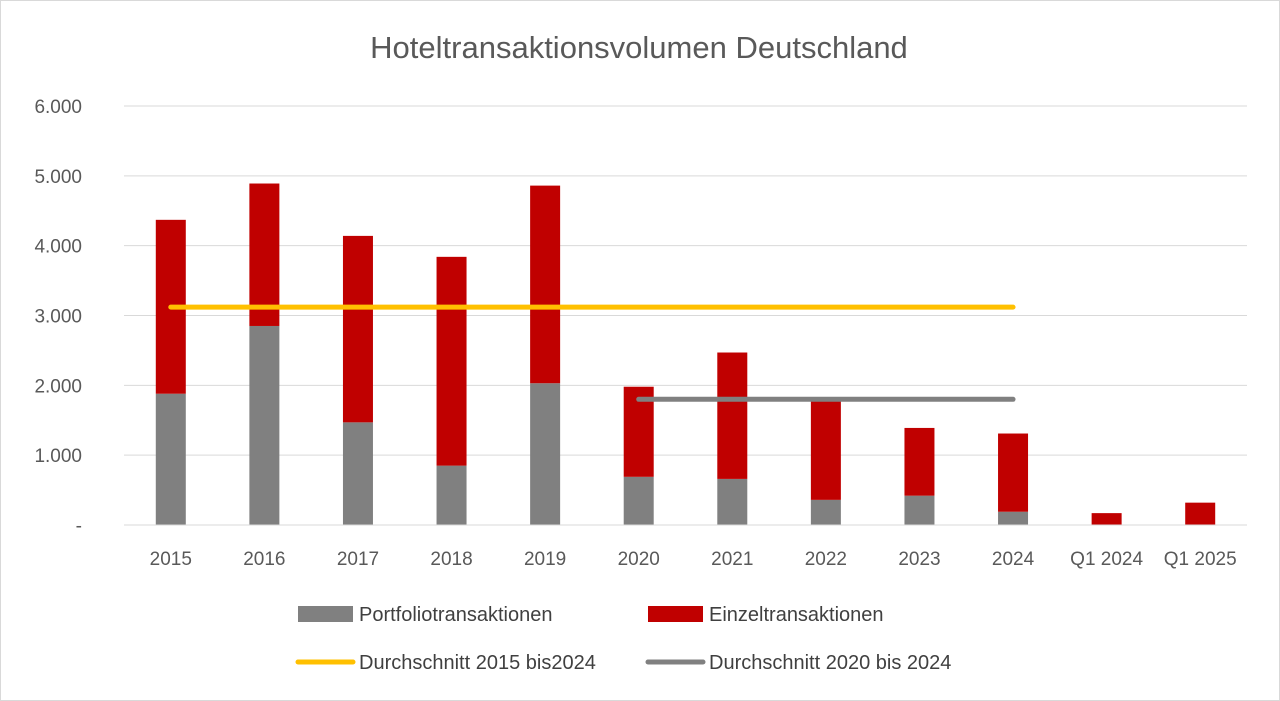  Describe the element at coordinates (826, 559) in the screenshot. I see `x-tick-label: 2022` at that location.